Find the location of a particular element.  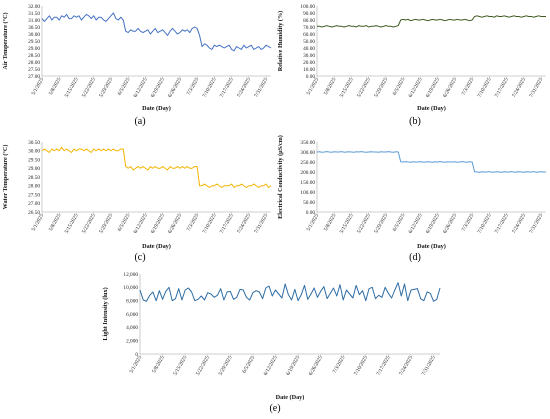

y-tick-label: 8,000 is located at coordinates (132, 301).